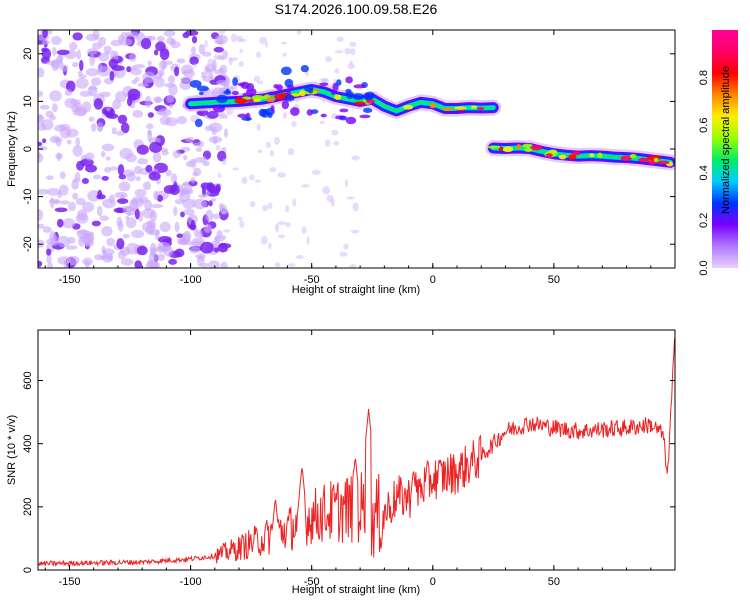 This screenshot has width=750, height=600. What do you see at coordinates (356, 590) in the screenshot?
I see `snr-x-label: Height of straight line (km)` at bounding box center [356, 590].